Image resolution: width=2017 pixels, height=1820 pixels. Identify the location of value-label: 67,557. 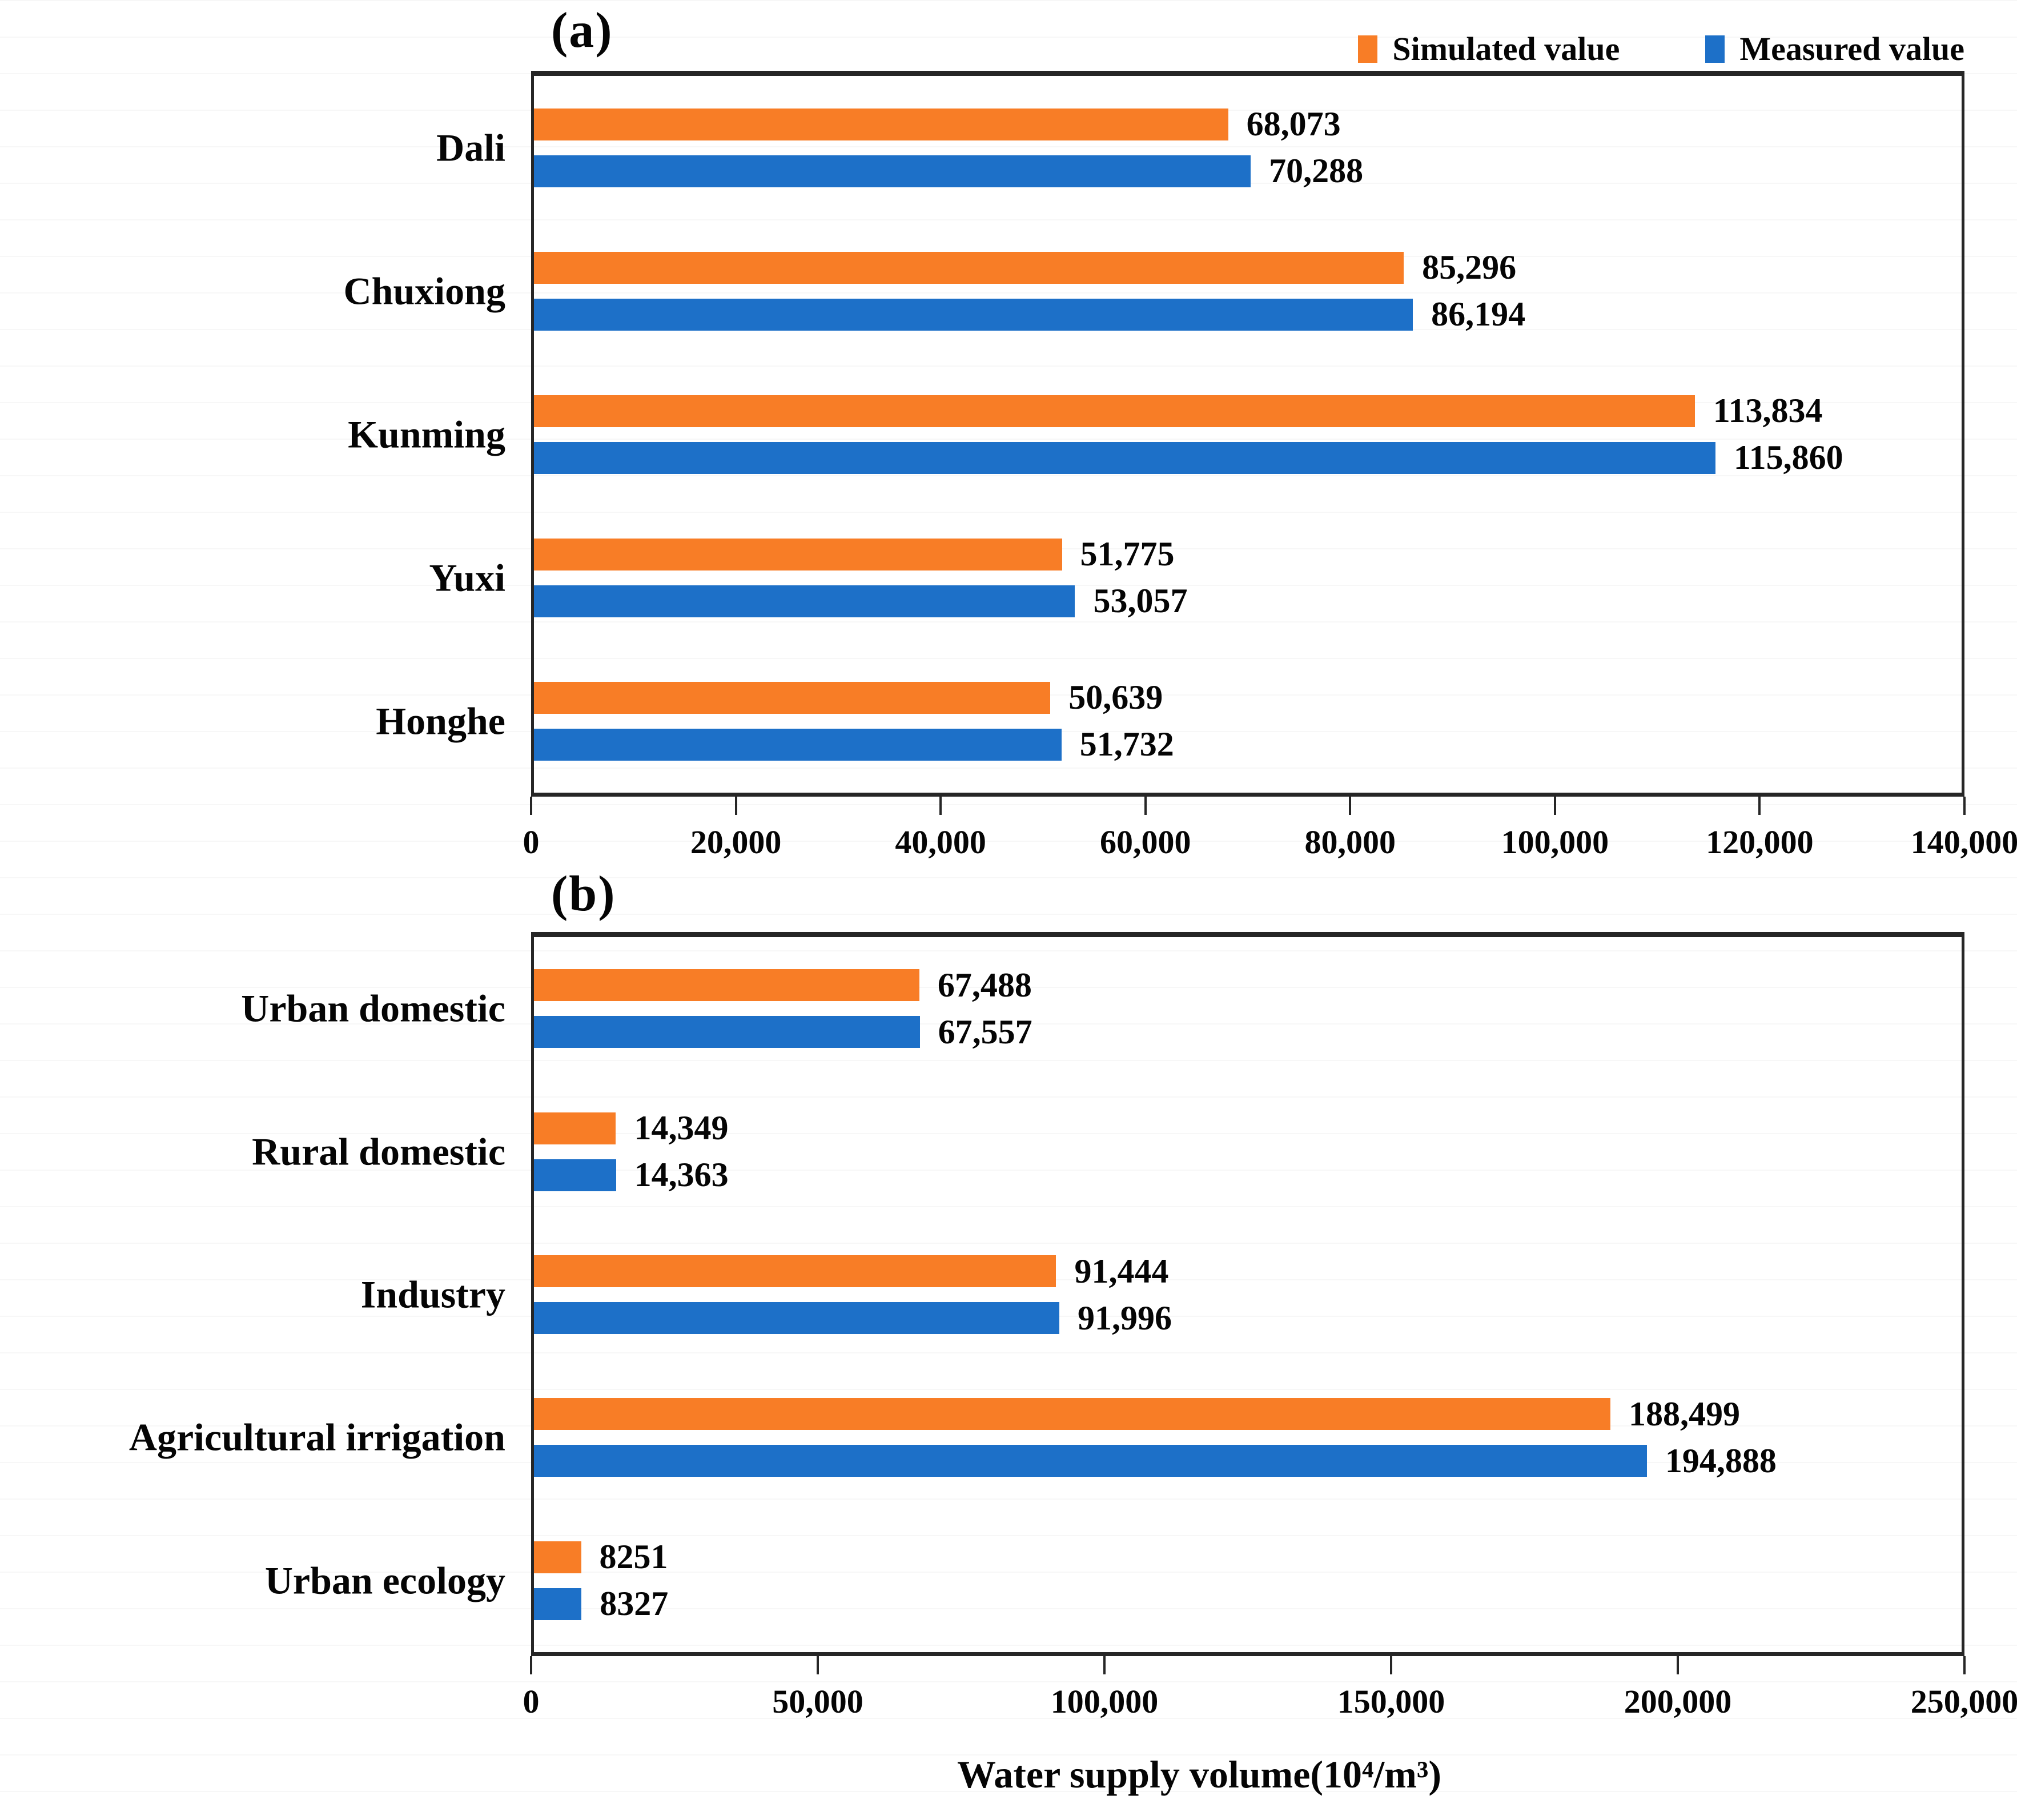
(985, 1032).